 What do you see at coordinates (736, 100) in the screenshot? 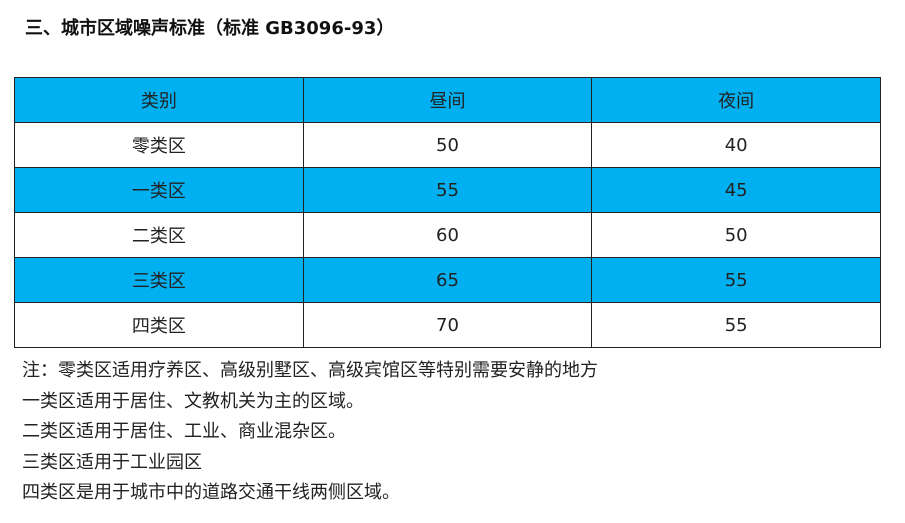
I see `header-night: 夜间` at bounding box center [736, 100].